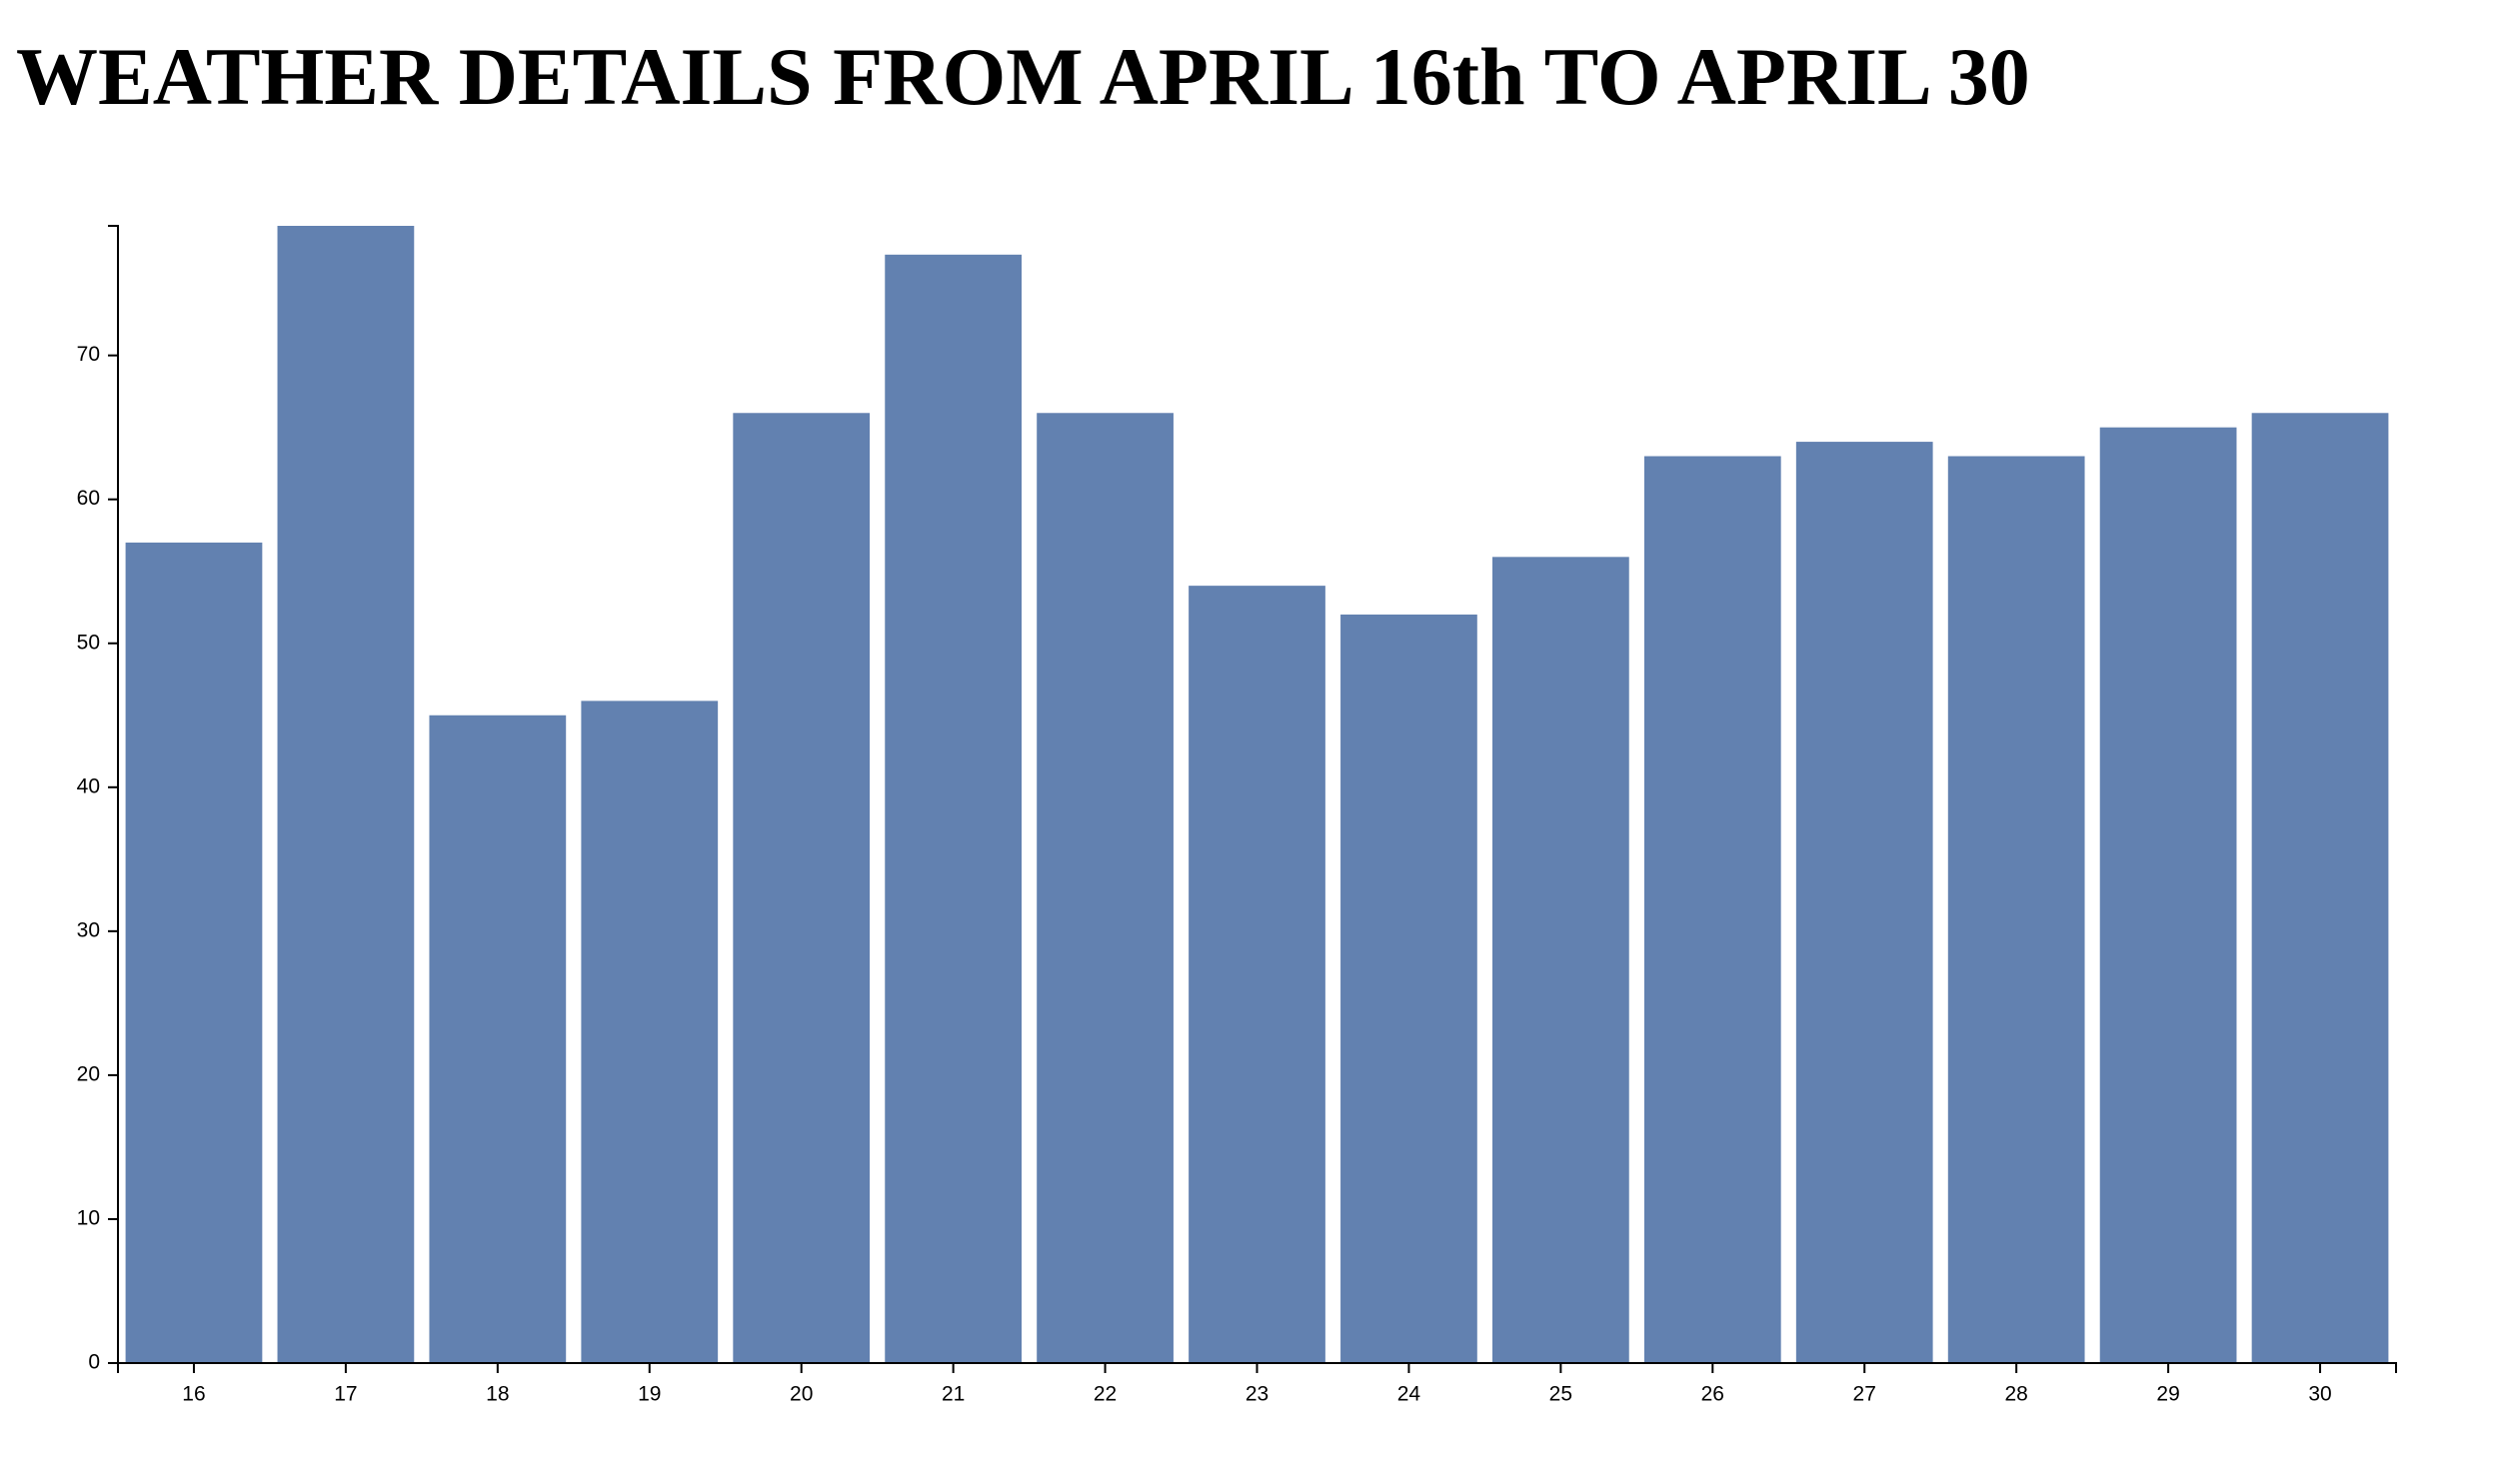 This screenshot has width=2520, height=1464. I want to click on x-axis: 16 17 18 19 20 21 22 23 24 25 26 27 28 29 30, so click(1257, 1384).